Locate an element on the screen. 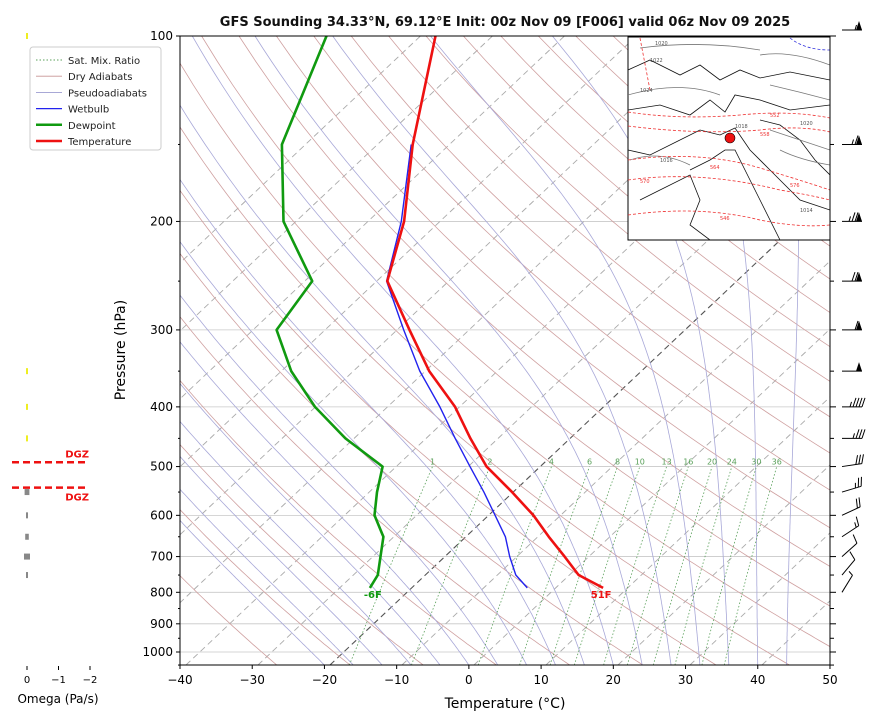  contour-label: 576 is located at coordinates (795, 186).